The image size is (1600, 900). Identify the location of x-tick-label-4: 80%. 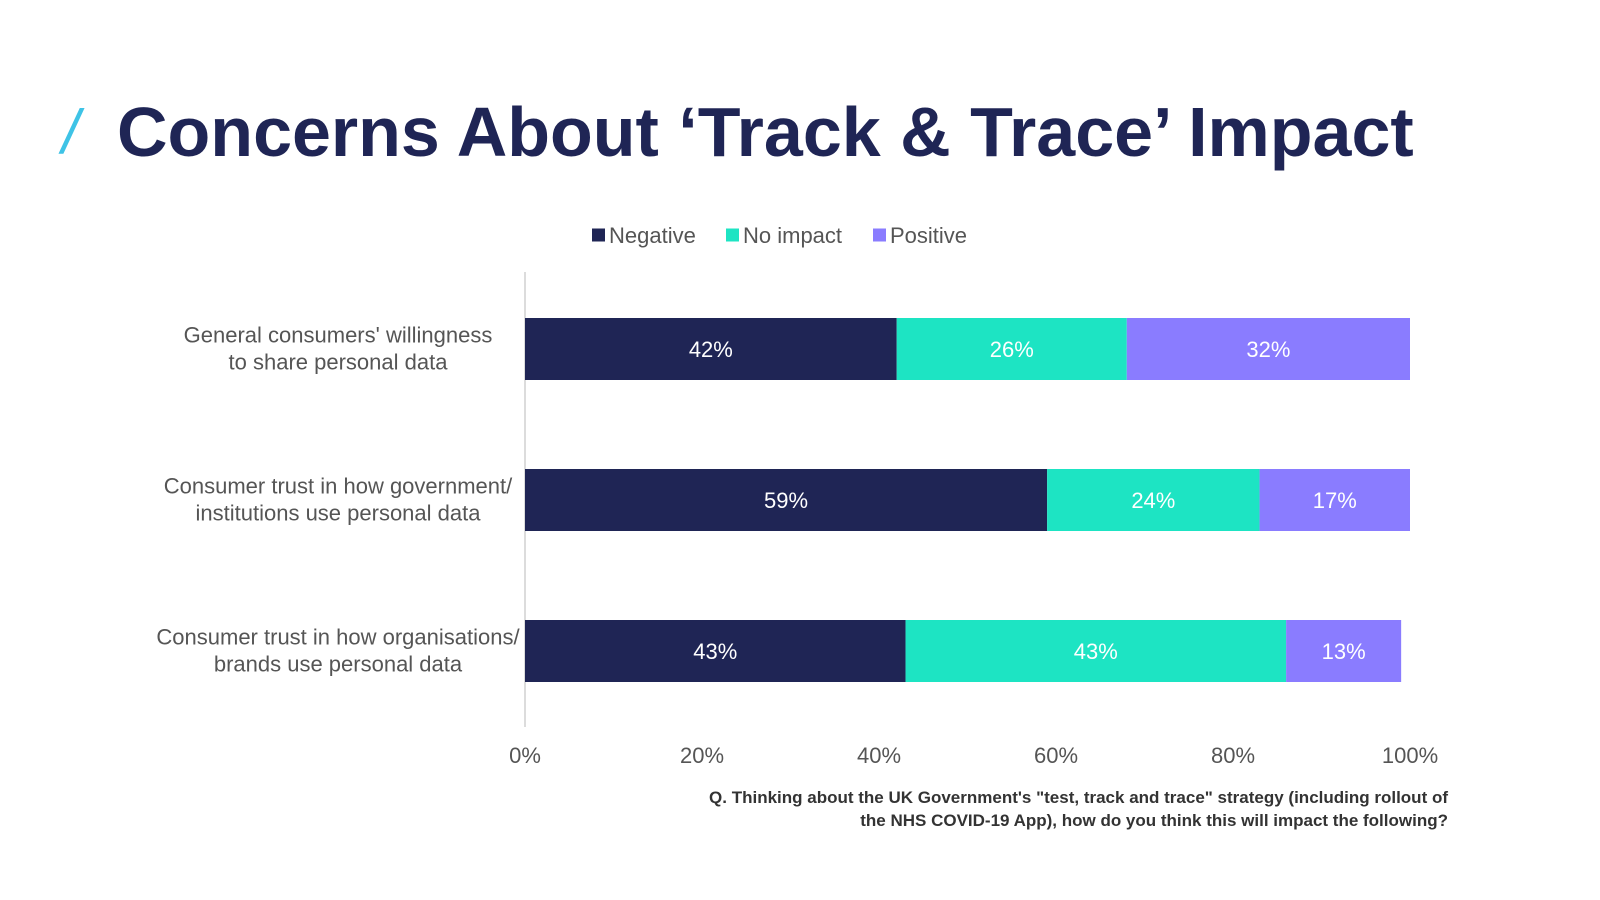
(1233, 755).